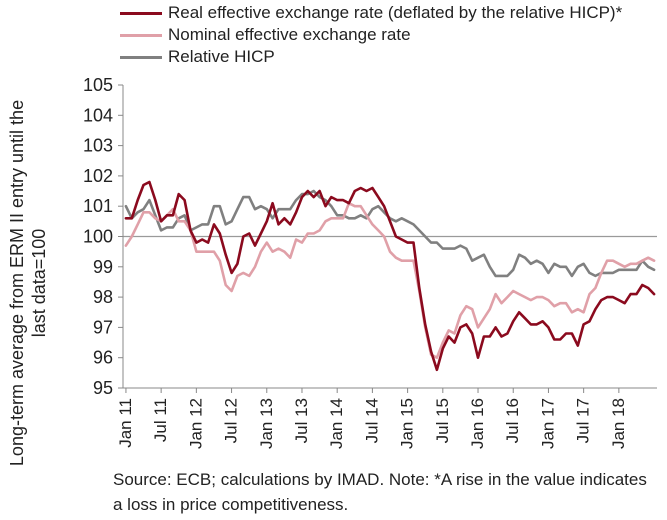  Describe the element at coordinates (289, 34) in the screenshot. I see `legend-label-nominal: Nominal effective exchange rate` at that location.